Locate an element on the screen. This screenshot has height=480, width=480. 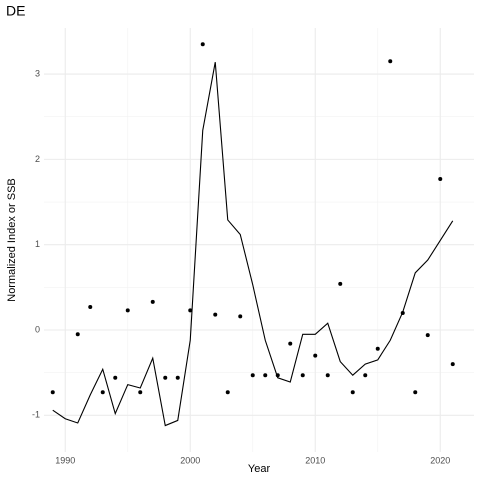
x-axis-label: Year is located at coordinates (259, 469).